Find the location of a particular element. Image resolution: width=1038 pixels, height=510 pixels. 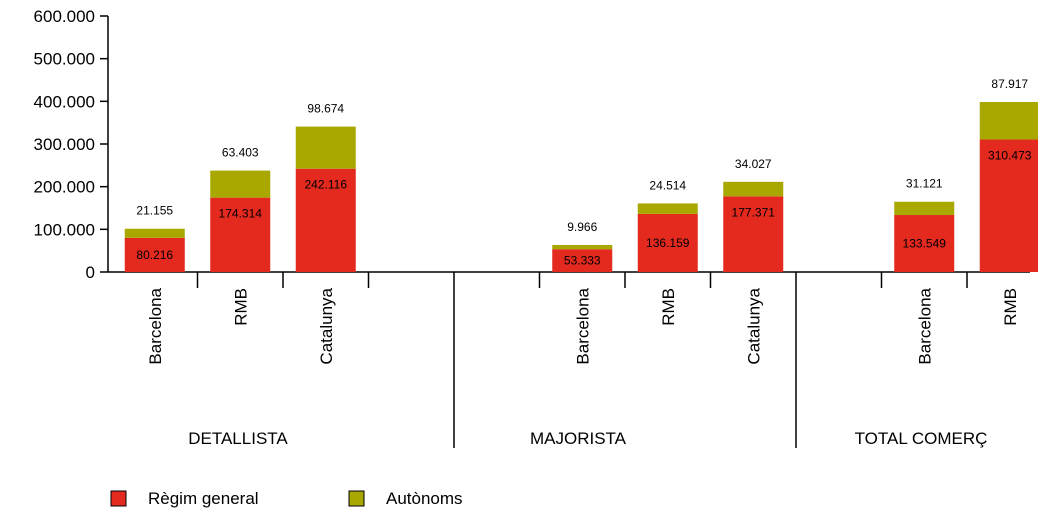

data-label-autonoms: 34.027 is located at coordinates (753, 164).